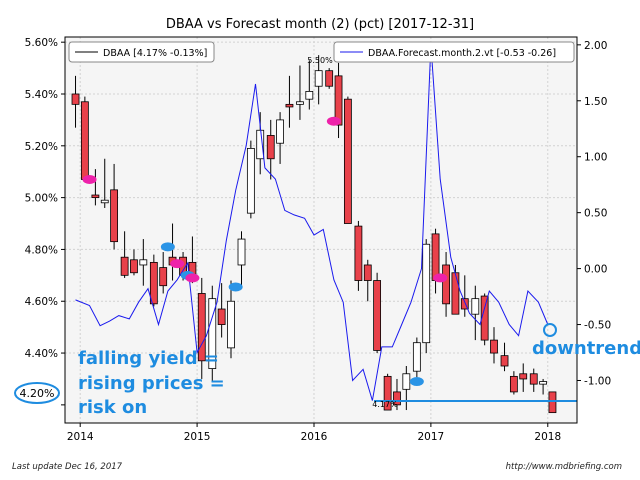 The width and height of the screenshot is (640, 480). Describe the element at coordinates (45, 221) in the screenshot. I see `left-axis-ticks: 4.40% 4.60% 4.80% 5.00% 5.20% 5.40% 5.60%` at that location.